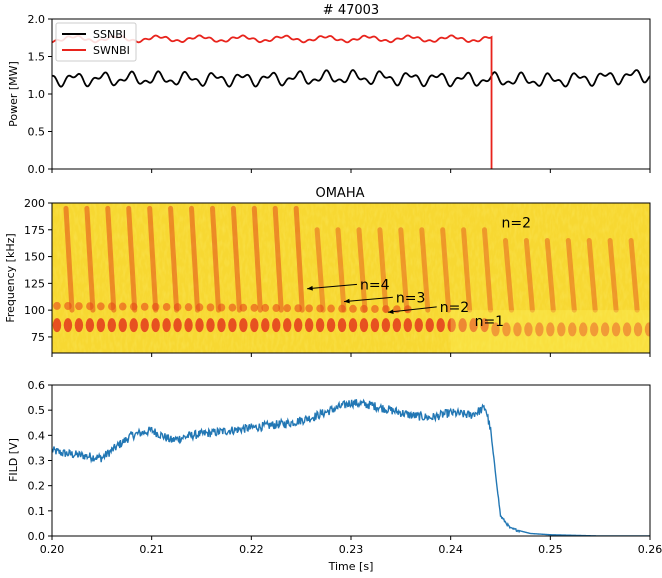 The image size is (662, 578). Describe the element at coordinates (13, 460) in the screenshot. I see `fild-ylabel: FILD [V]` at that location.